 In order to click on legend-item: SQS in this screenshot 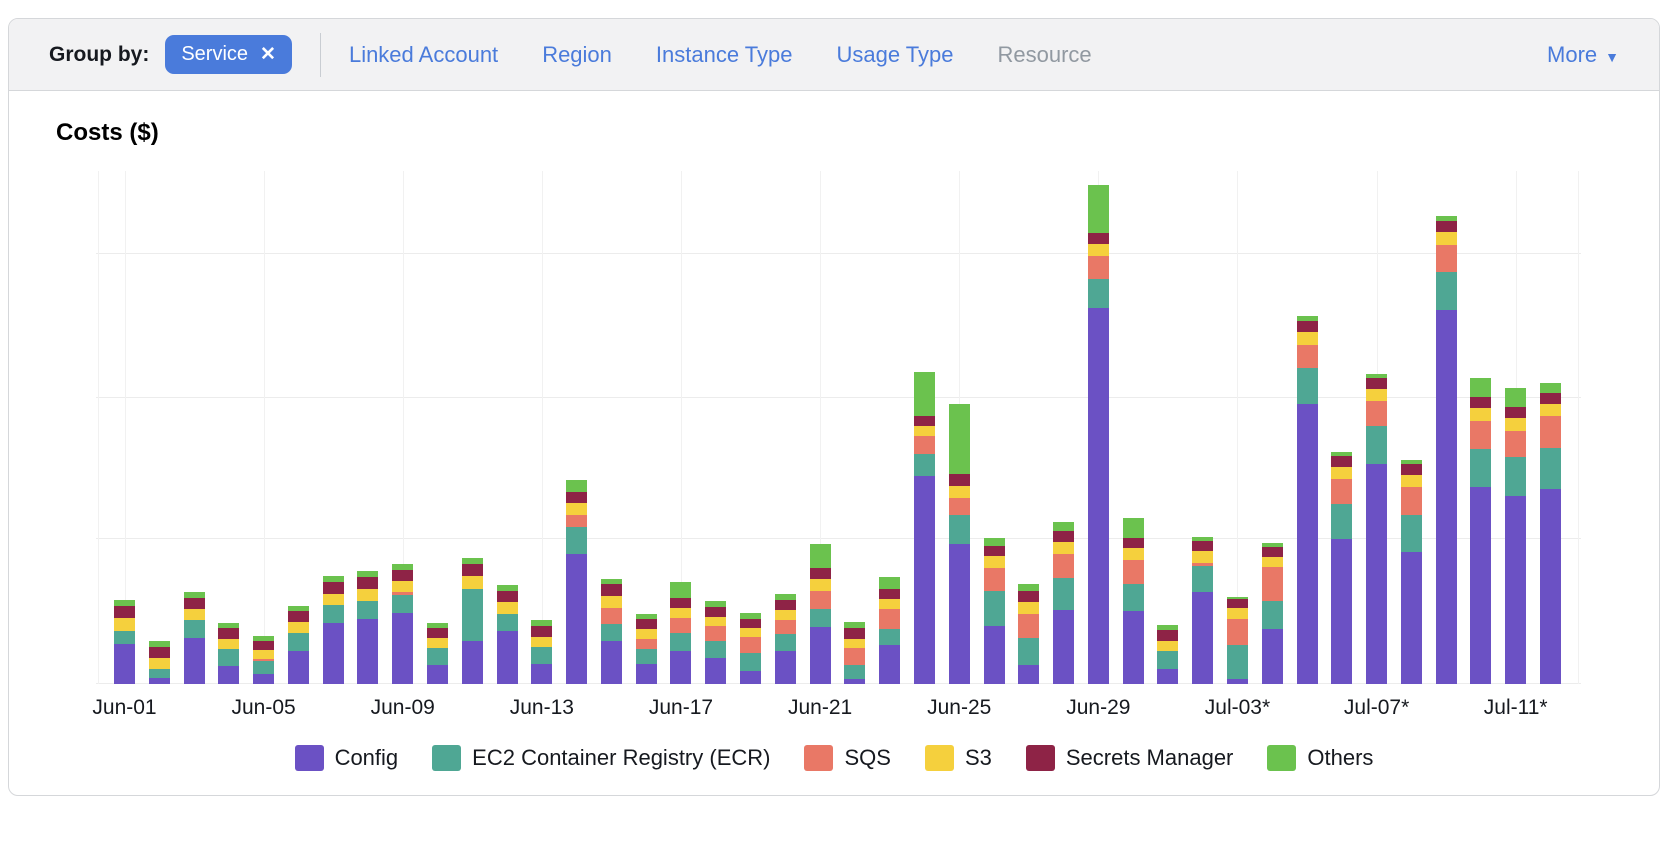, I will do `click(847, 758)`.